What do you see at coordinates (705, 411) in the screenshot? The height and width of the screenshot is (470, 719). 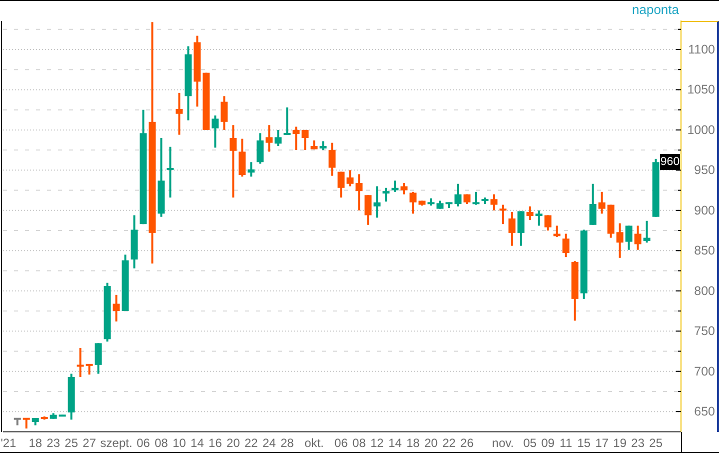 I see `y-tick-label: 650` at bounding box center [705, 411].